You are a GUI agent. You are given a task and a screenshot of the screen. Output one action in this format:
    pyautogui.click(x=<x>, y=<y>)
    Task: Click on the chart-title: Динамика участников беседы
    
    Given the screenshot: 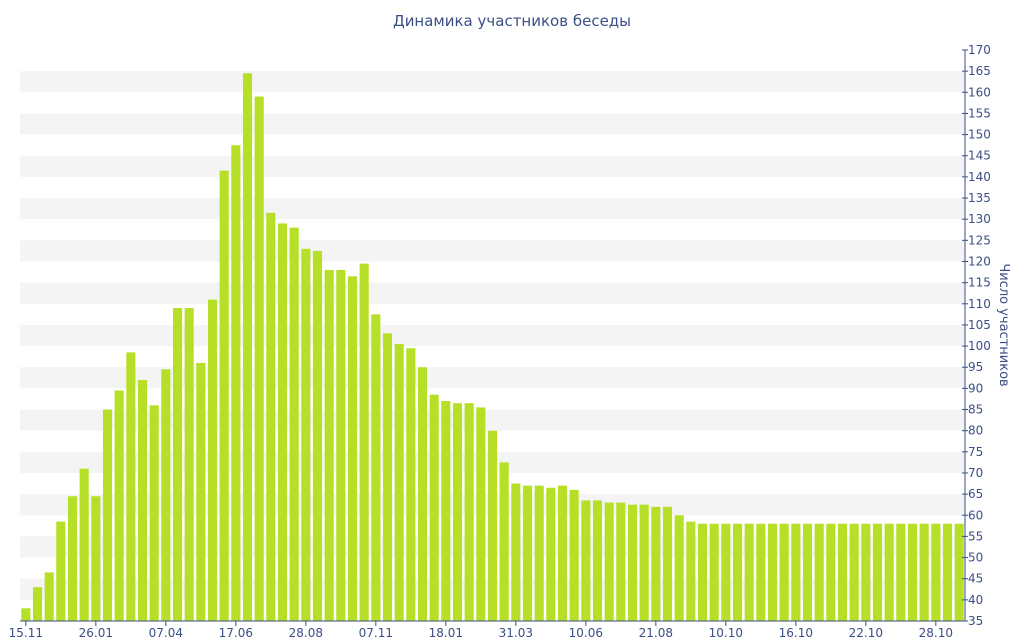 What is the action you would take?
    pyautogui.click(x=512, y=21)
    